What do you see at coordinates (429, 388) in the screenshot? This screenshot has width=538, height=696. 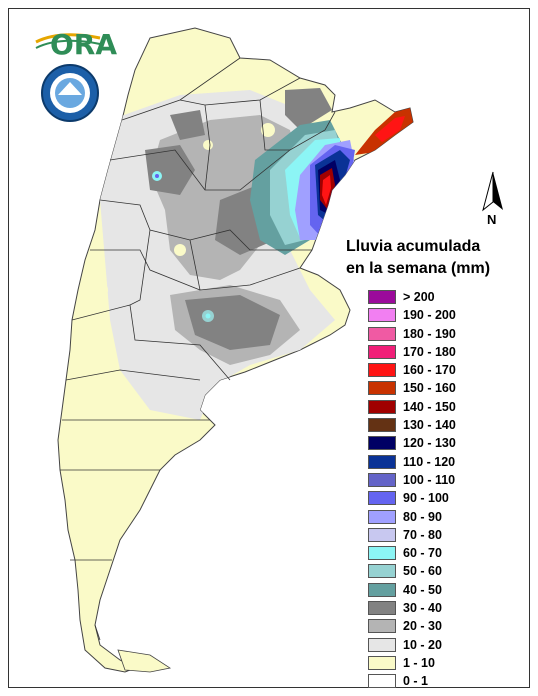 I see `legend-label: 150 - 160` at bounding box center [429, 388].